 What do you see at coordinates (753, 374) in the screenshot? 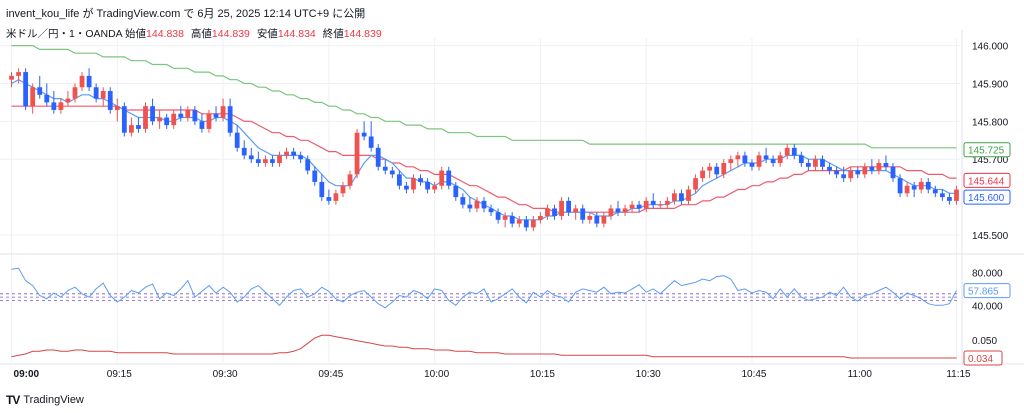
I see `x-tick-label: 10:45` at bounding box center [753, 374].